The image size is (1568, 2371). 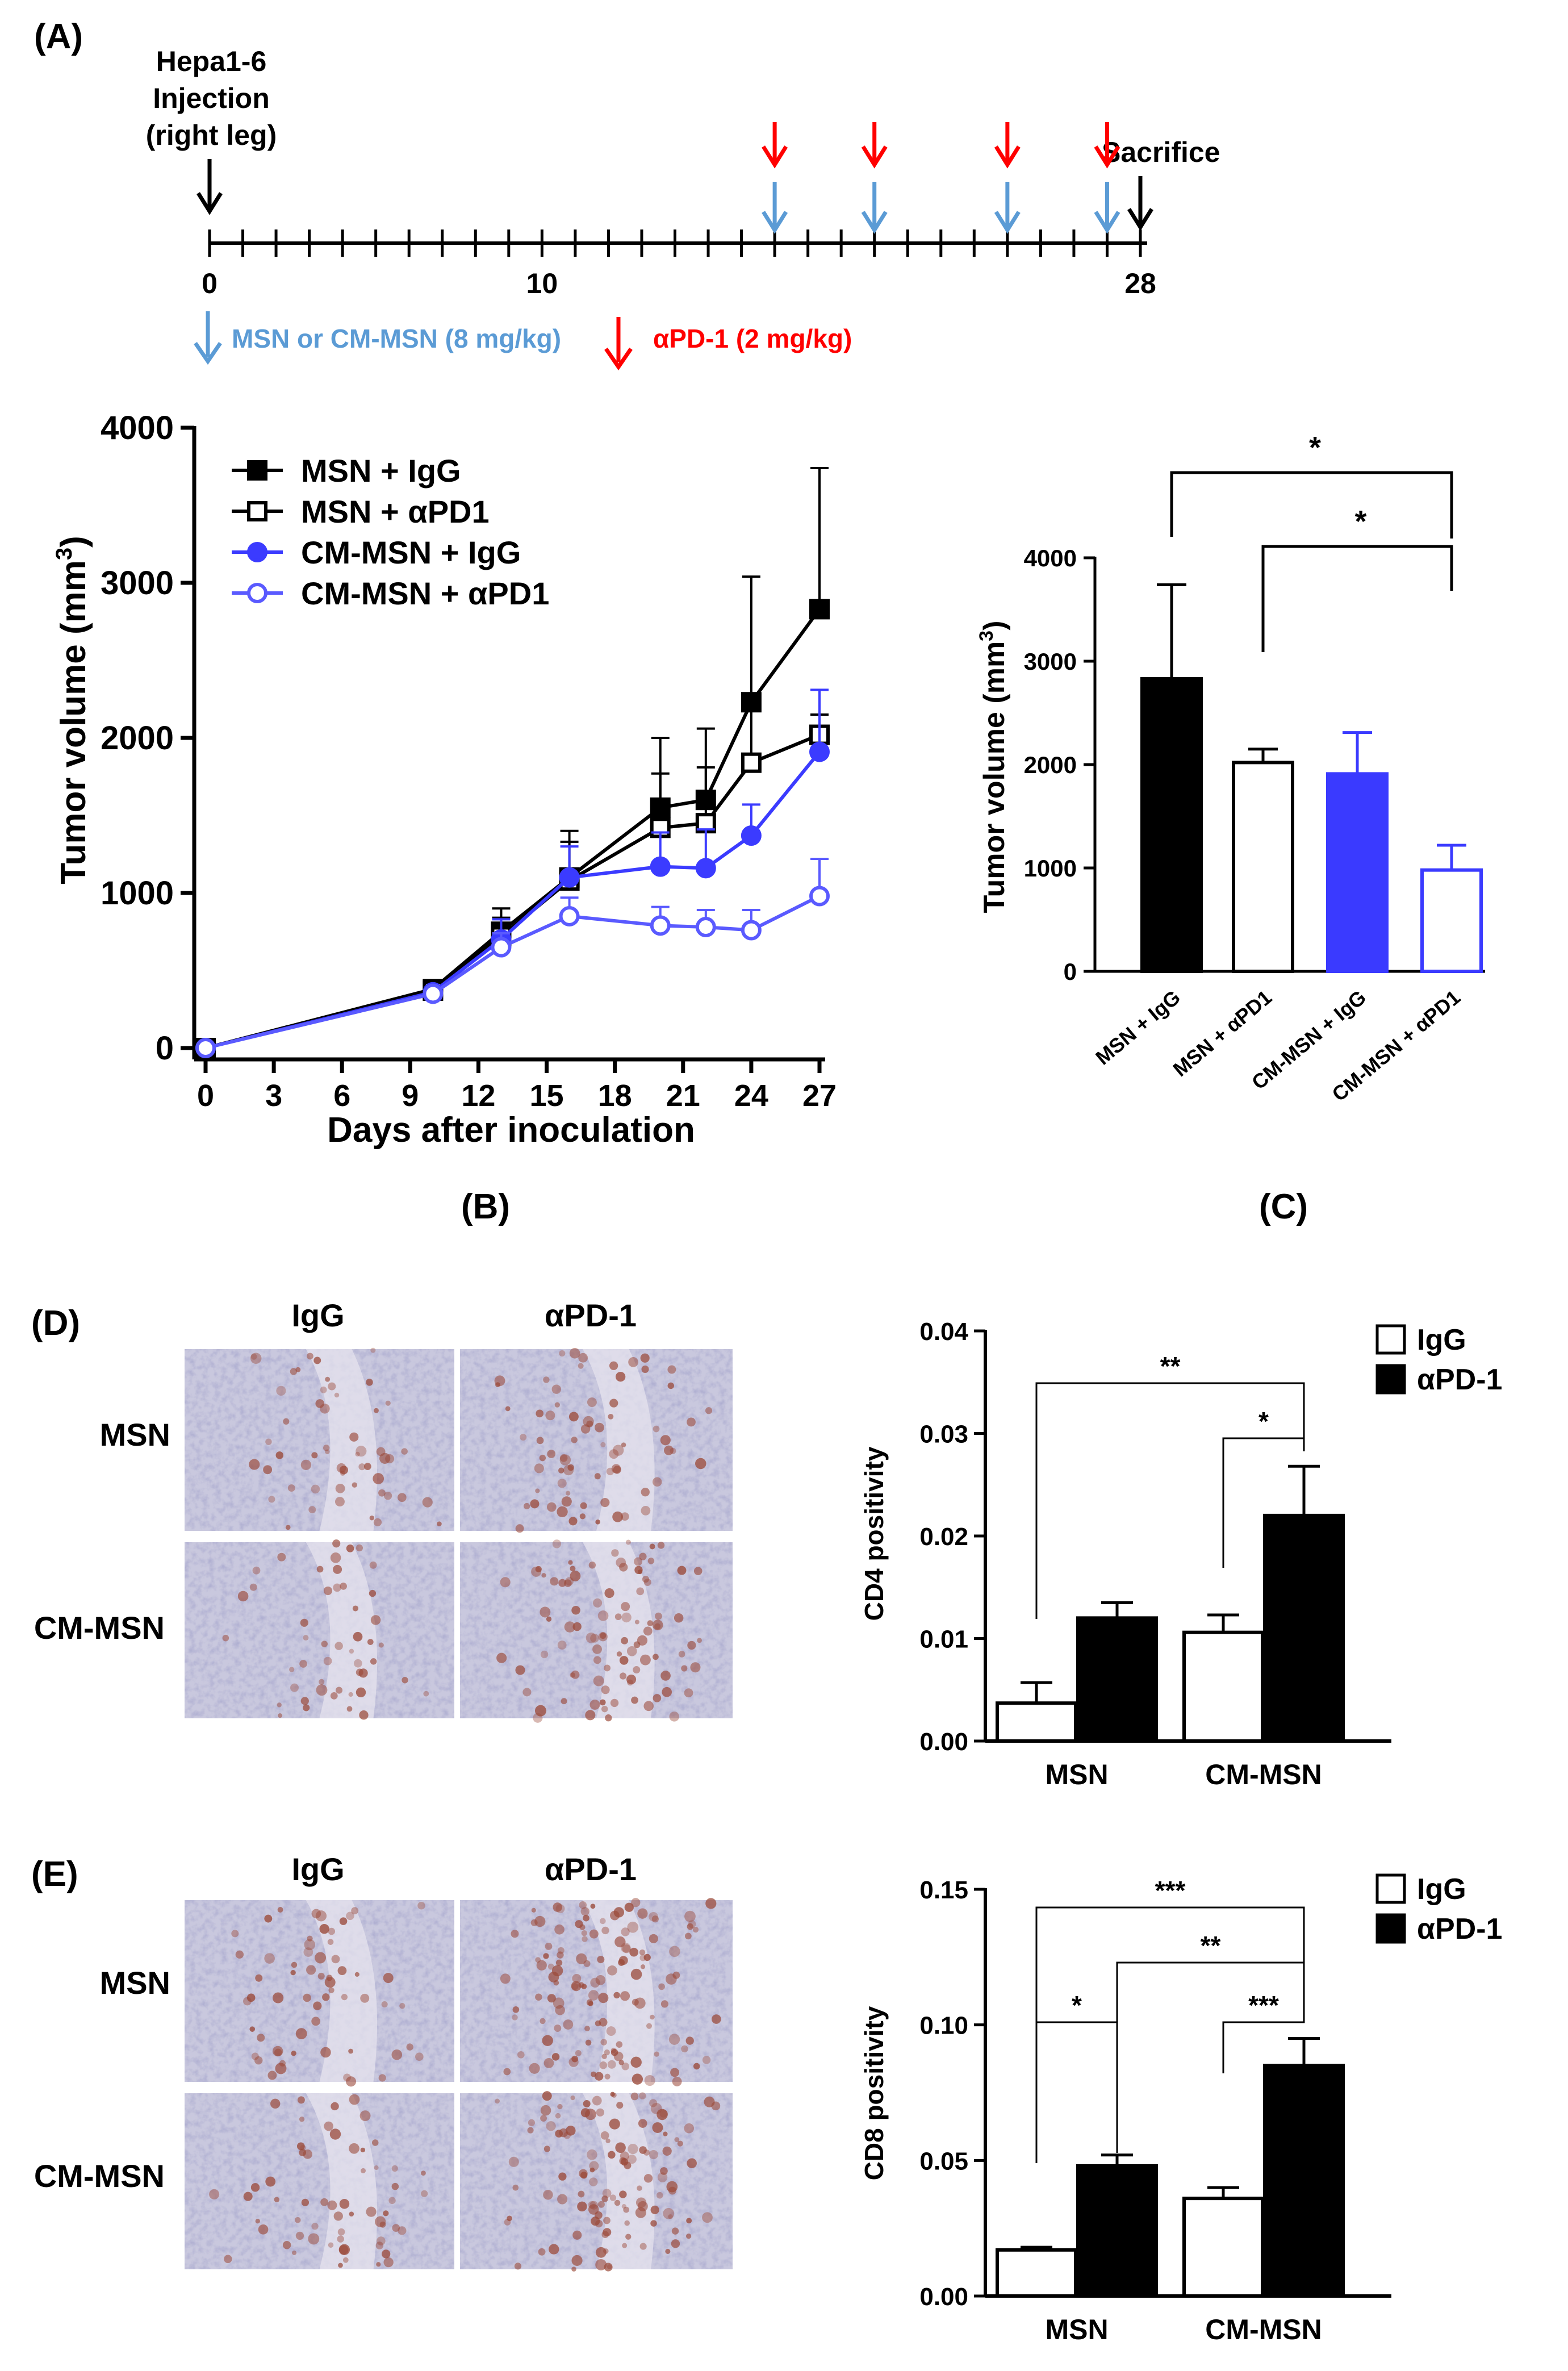 I want to click on msn-arrow-icon, so click(x=1008, y=208).